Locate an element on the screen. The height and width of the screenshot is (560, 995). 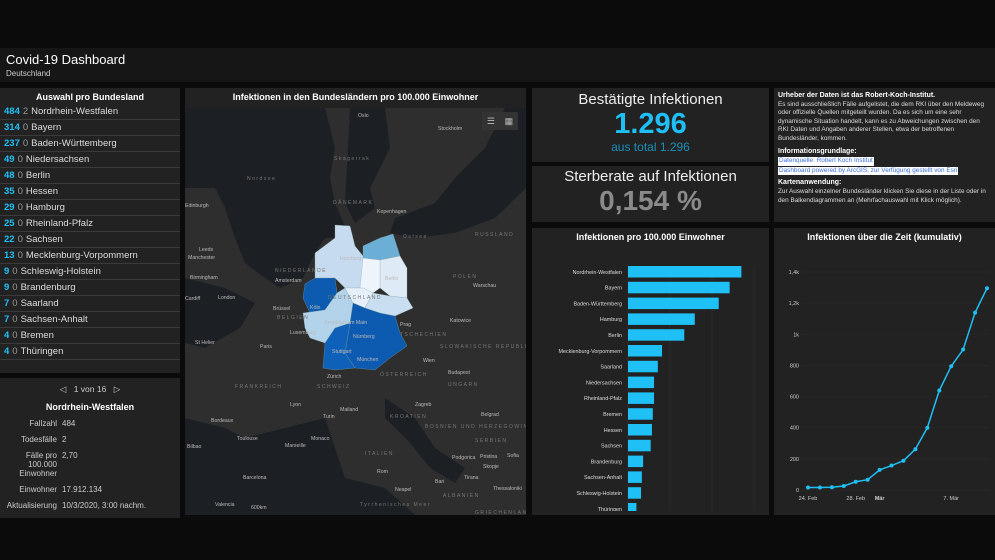
map-label: London is located at coordinates (227, 298).